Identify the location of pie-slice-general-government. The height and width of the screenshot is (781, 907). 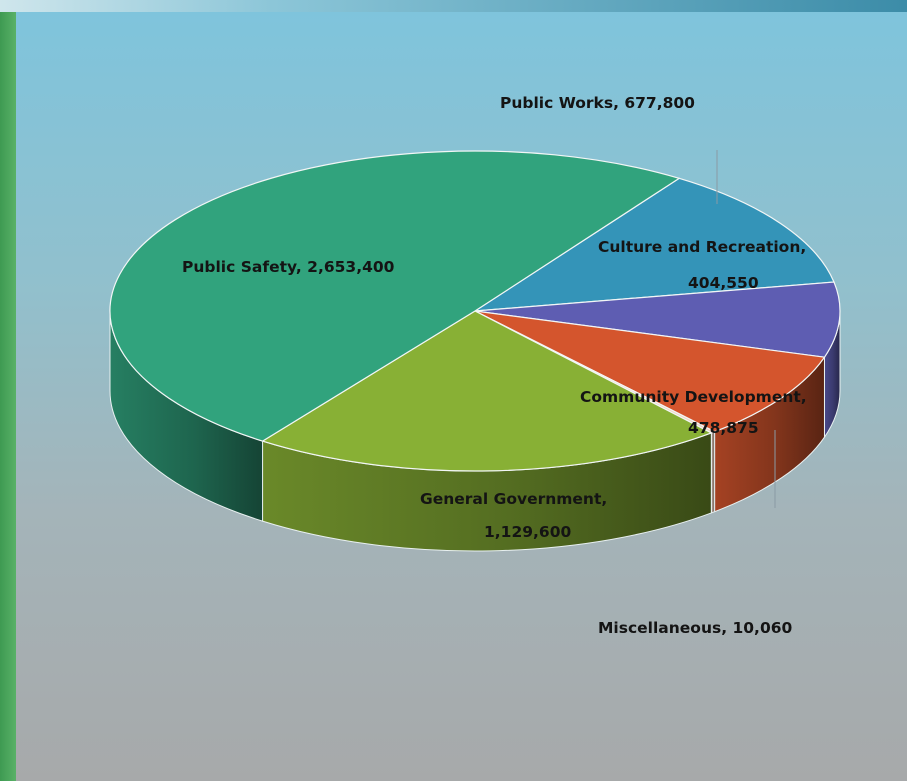
(487, 391).